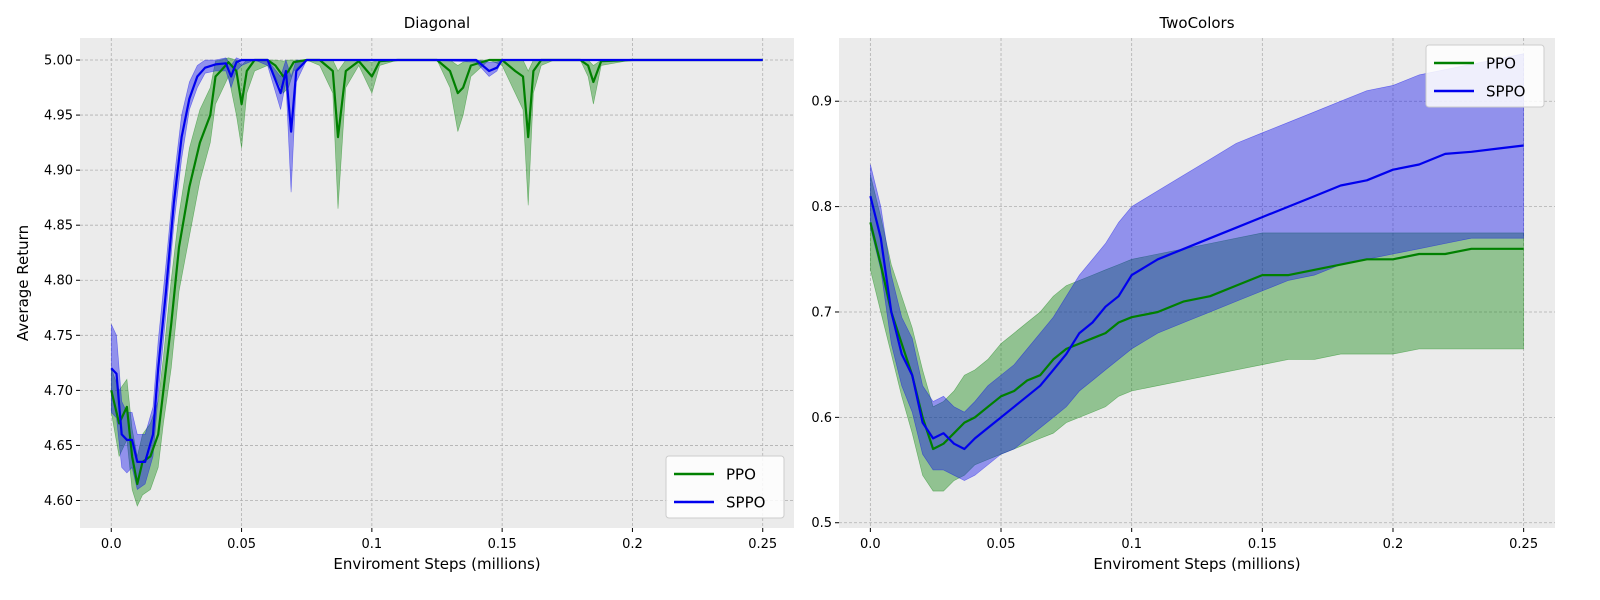 The width and height of the screenshot is (1600, 600). I want to click on y-tick-label: 5.00, so click(58, 61).